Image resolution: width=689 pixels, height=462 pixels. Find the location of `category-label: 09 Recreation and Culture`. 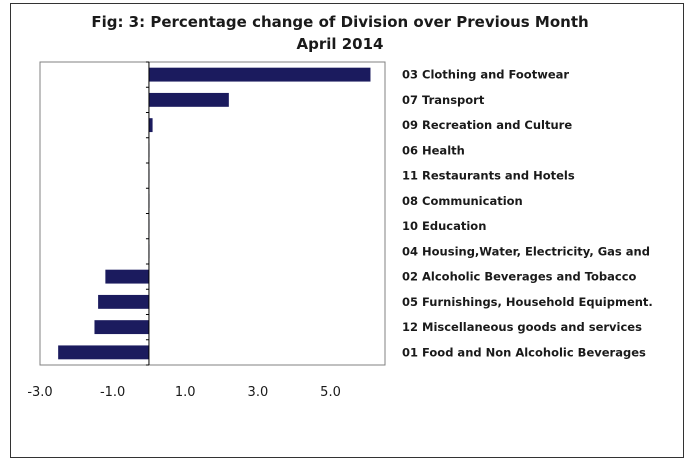

category-label: 09 Recreation and Culture is located at coordinates (487, 125).